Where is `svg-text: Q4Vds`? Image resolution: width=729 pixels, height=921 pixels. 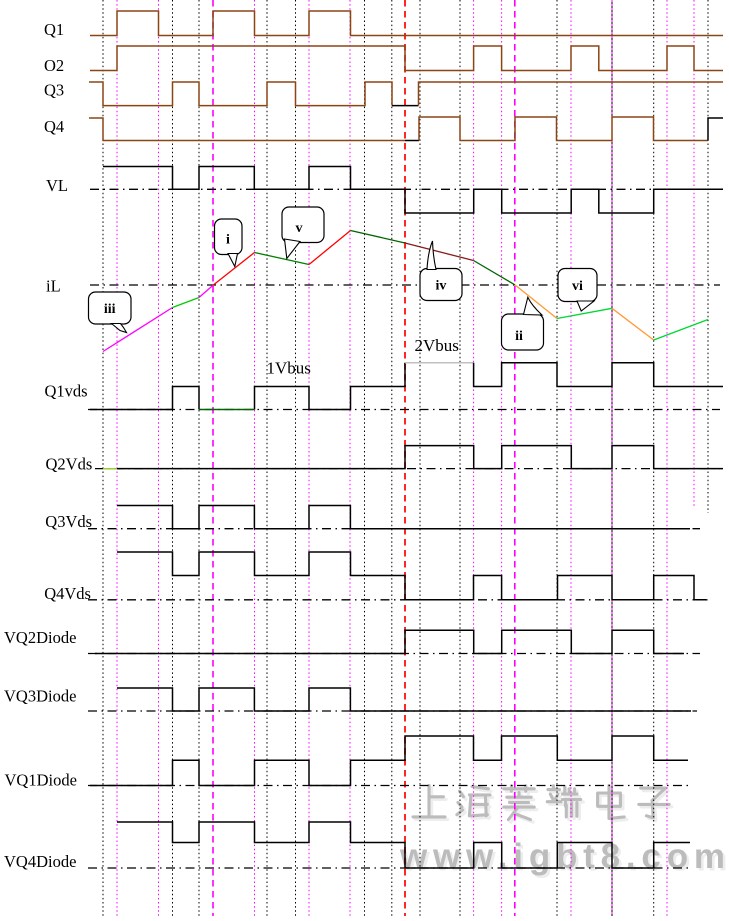 svg-text: Q4Vds is located at coordinates (67, 593).